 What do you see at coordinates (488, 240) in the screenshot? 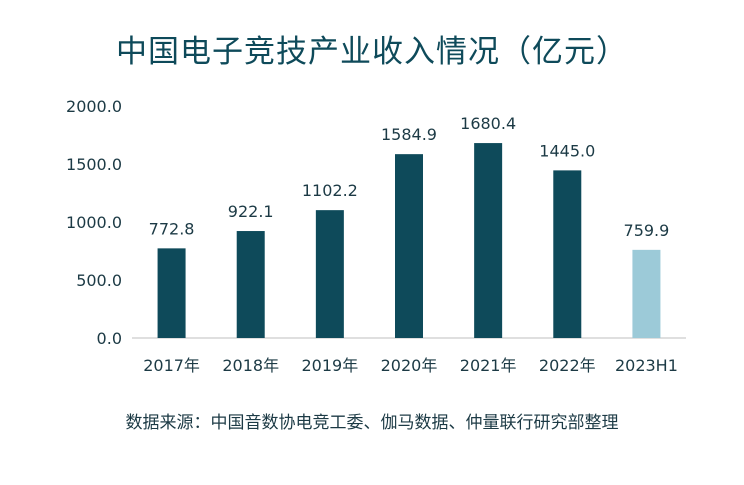
I see `bar-2021年` at bounding box center [488, 240].